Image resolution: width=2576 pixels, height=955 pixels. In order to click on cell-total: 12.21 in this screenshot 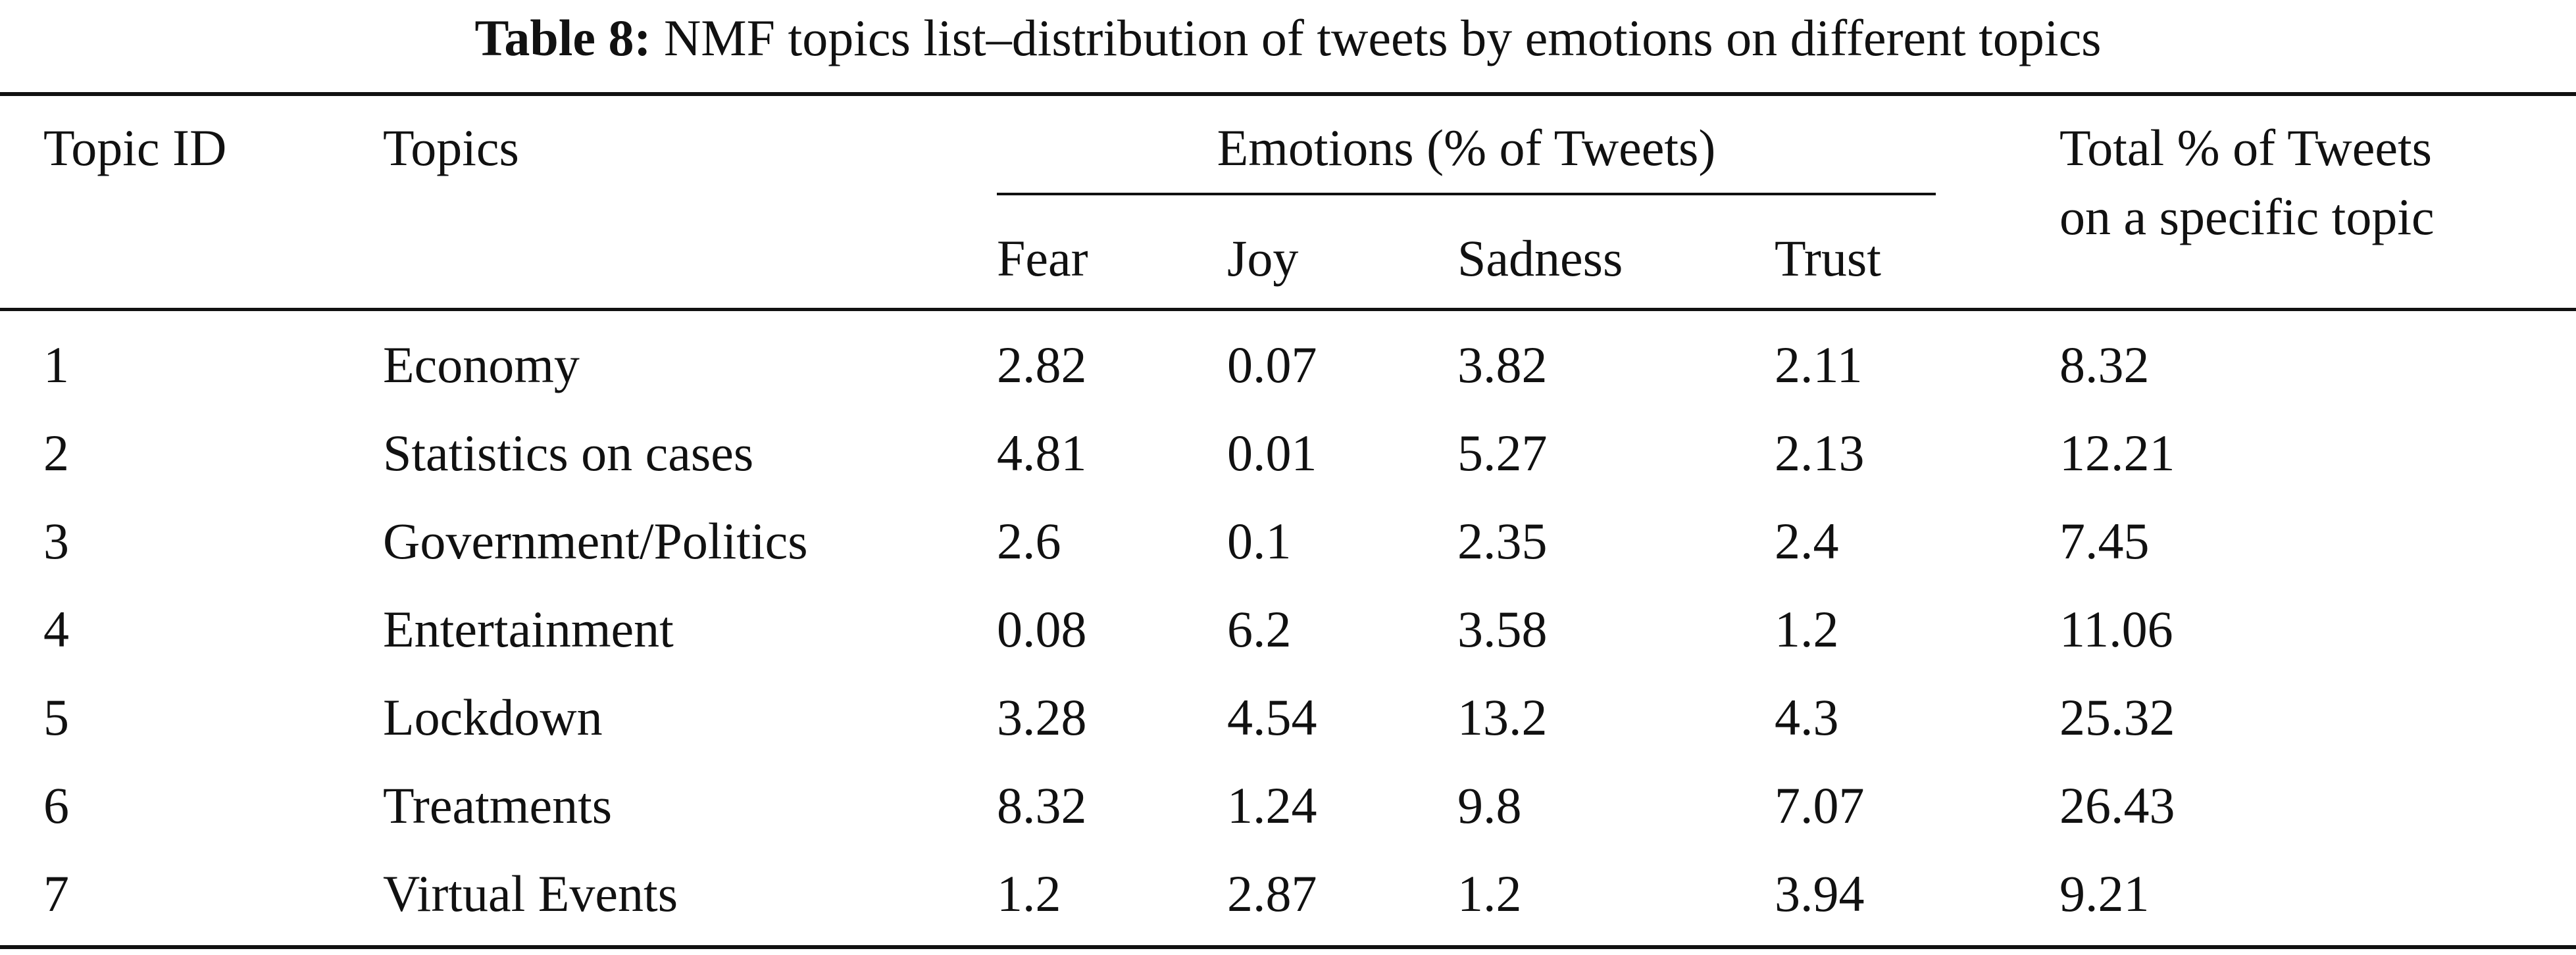, I will do `click(2117, 453)`.